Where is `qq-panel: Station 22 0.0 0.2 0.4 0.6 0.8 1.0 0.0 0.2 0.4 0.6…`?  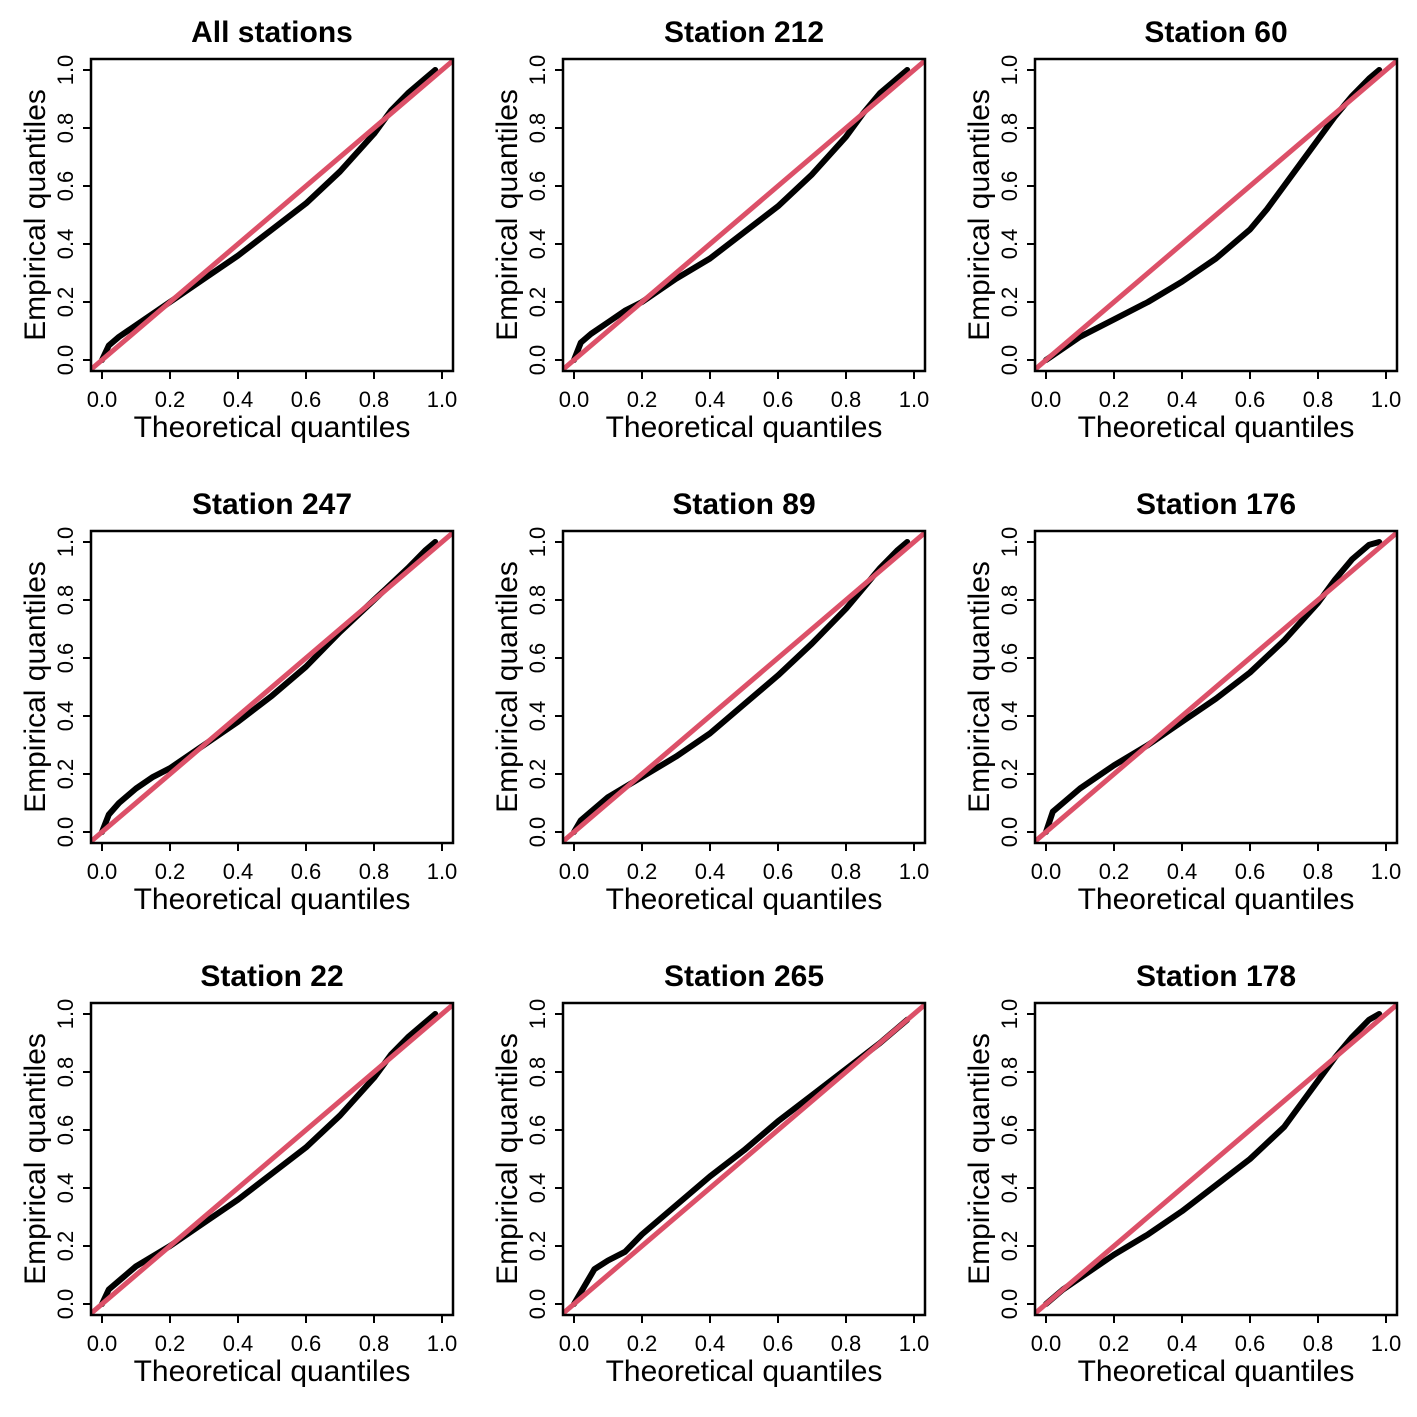
qq-panel: Station 22 0.0 0.2 0.4 0.6 0.8 1.0 0.0 0.2 0.4 0.6… is located at coordinates (238, 1174).